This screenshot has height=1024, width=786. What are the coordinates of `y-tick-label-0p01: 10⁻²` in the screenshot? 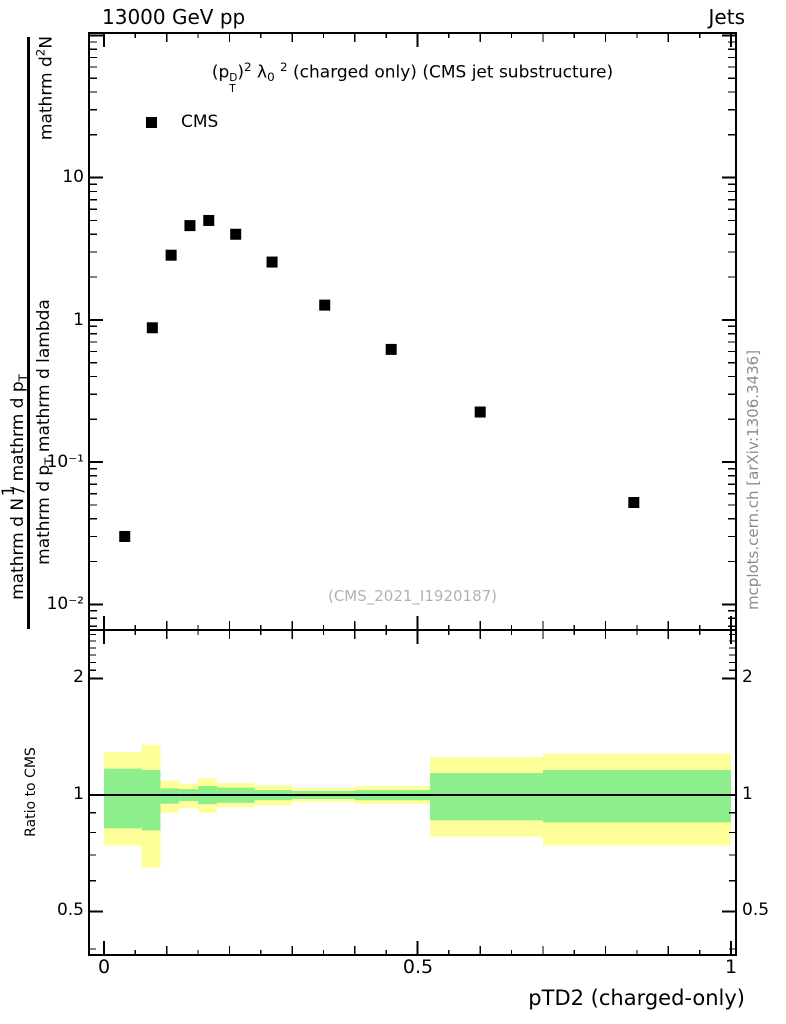 It's located at (65, 604).